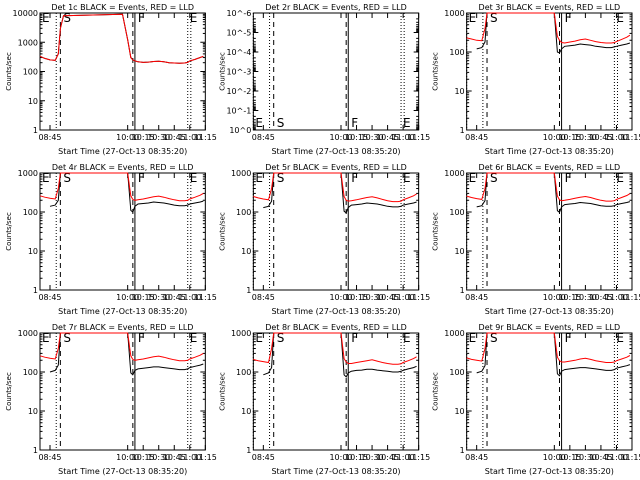  I want to click on y-tick-label: 10^-2, so click(238, 91).